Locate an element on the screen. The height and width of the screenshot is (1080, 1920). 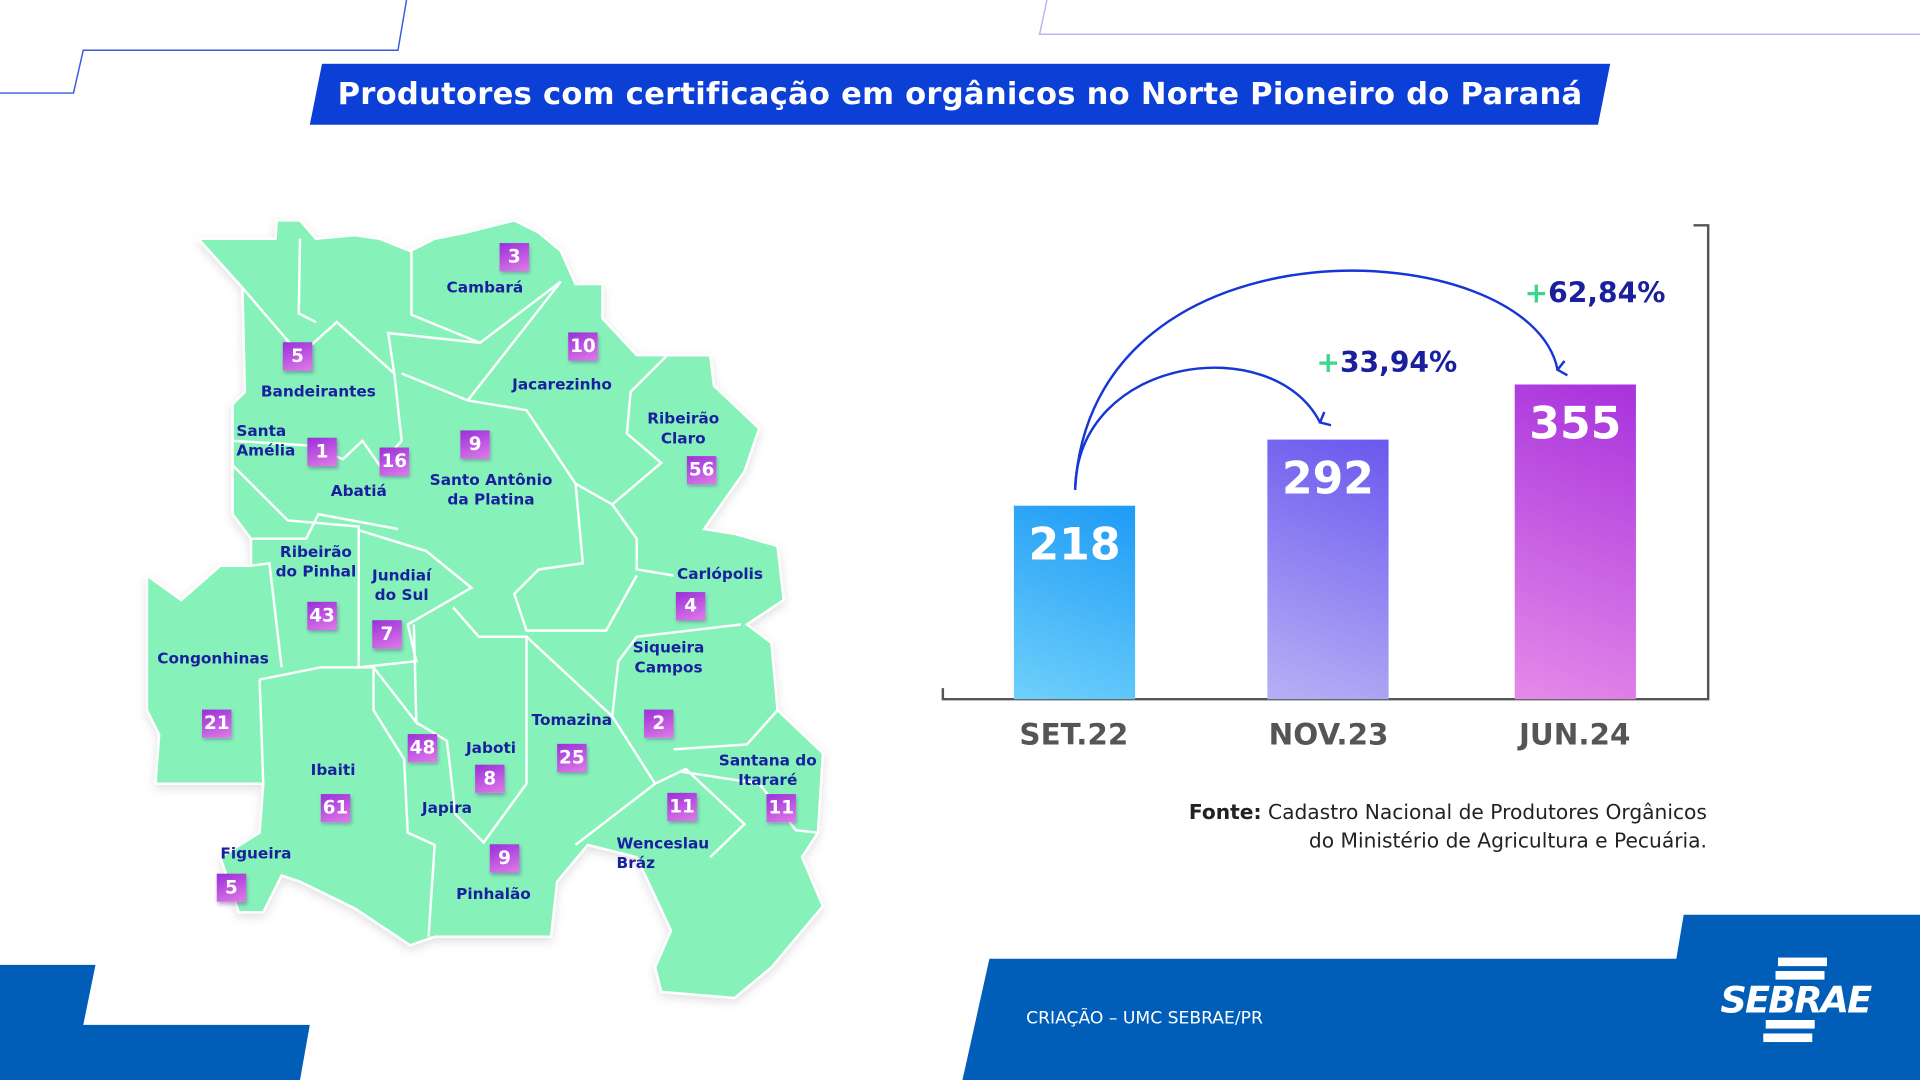
map-label-bandeirantes: Bandeirantes is located at coordinates (318, 391).